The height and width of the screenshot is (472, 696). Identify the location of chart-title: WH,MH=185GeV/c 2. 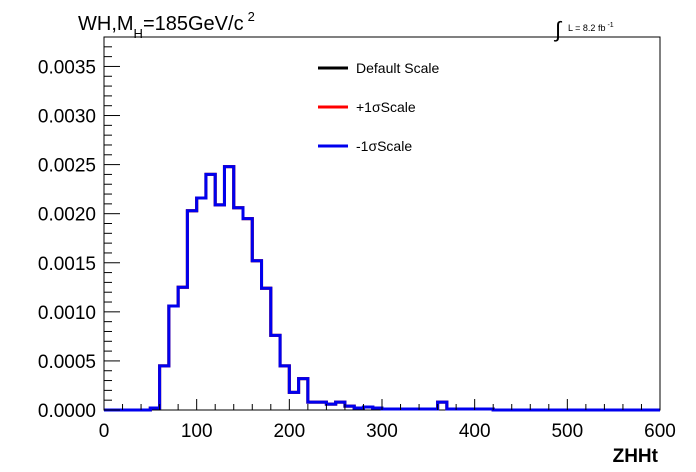
(166, 25).